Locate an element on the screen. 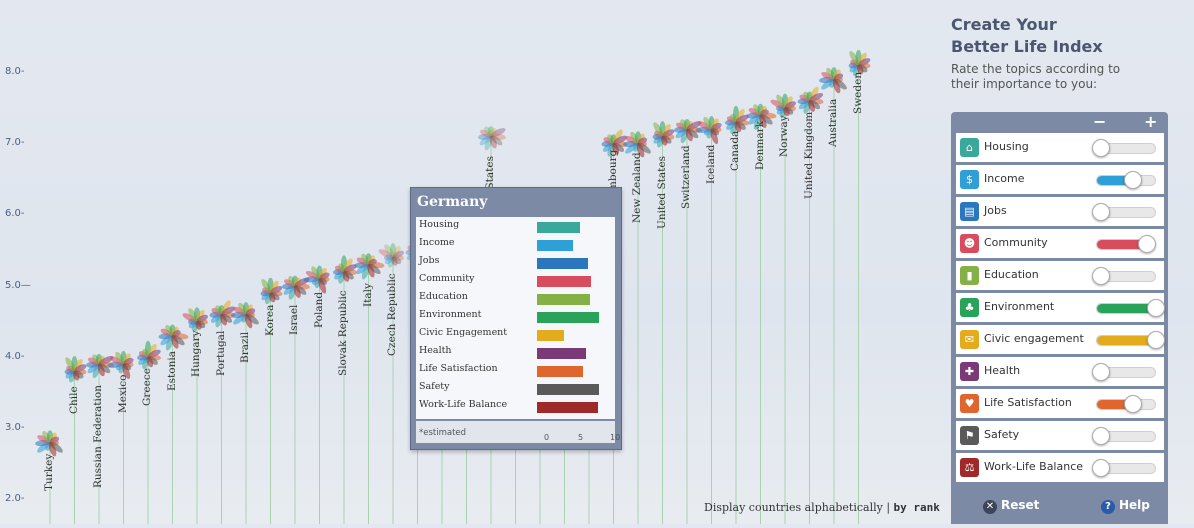 This screenshot has width=1194, height=528. panel-title-line2: Better Life Index is located at coordinates (1027, 46).